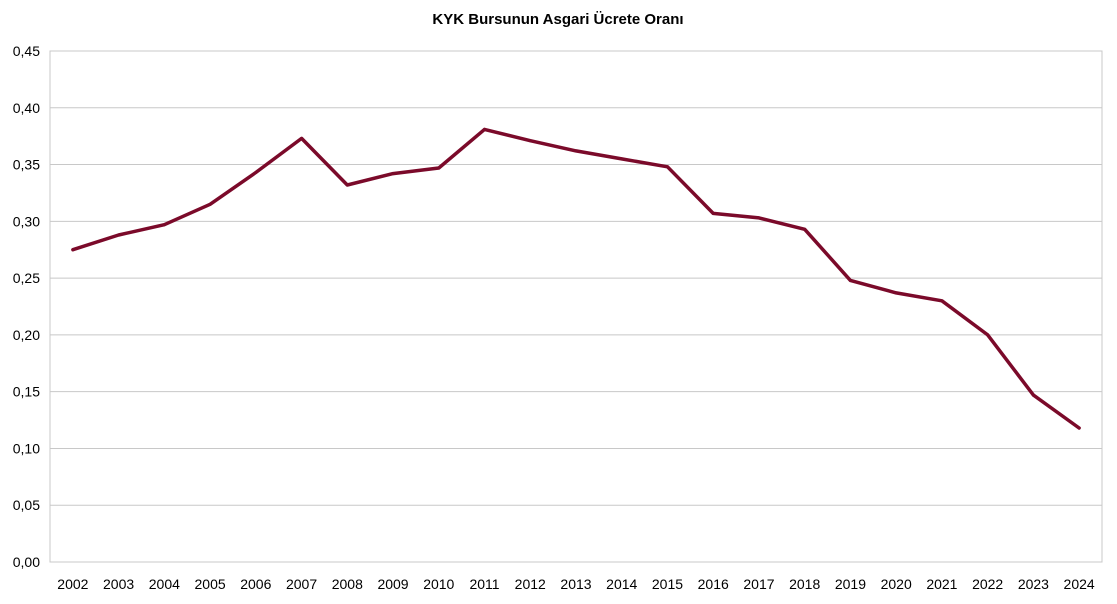  I want to click on x-tick-label: 2024, so click(1079, 584).